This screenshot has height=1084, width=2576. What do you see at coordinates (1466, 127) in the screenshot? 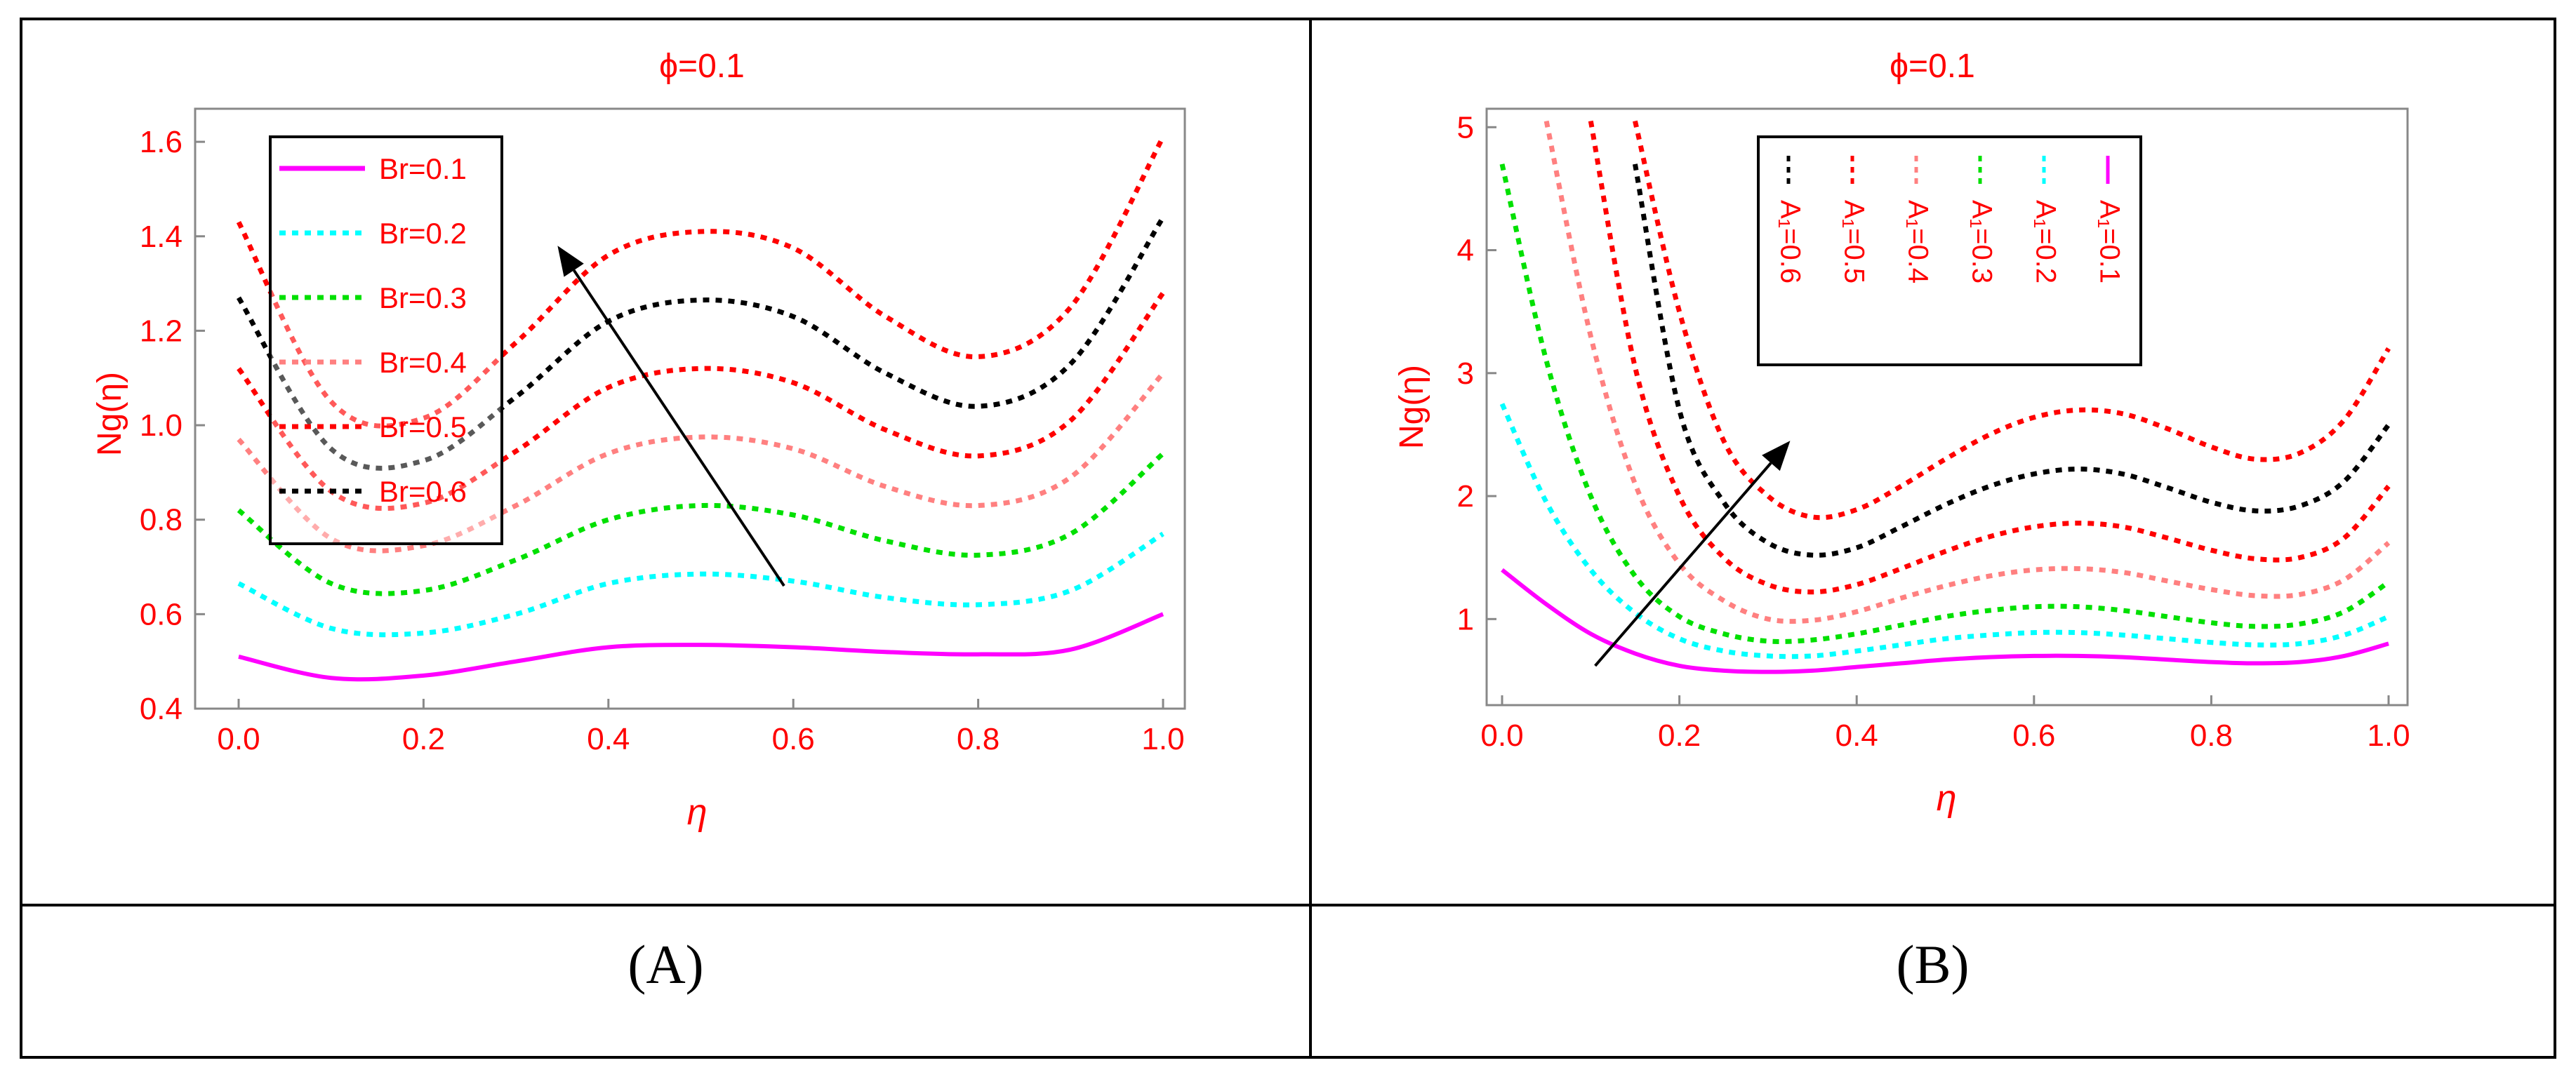
I see `chart-b-ytick-label: 5` at bounding box center [1466, 127].